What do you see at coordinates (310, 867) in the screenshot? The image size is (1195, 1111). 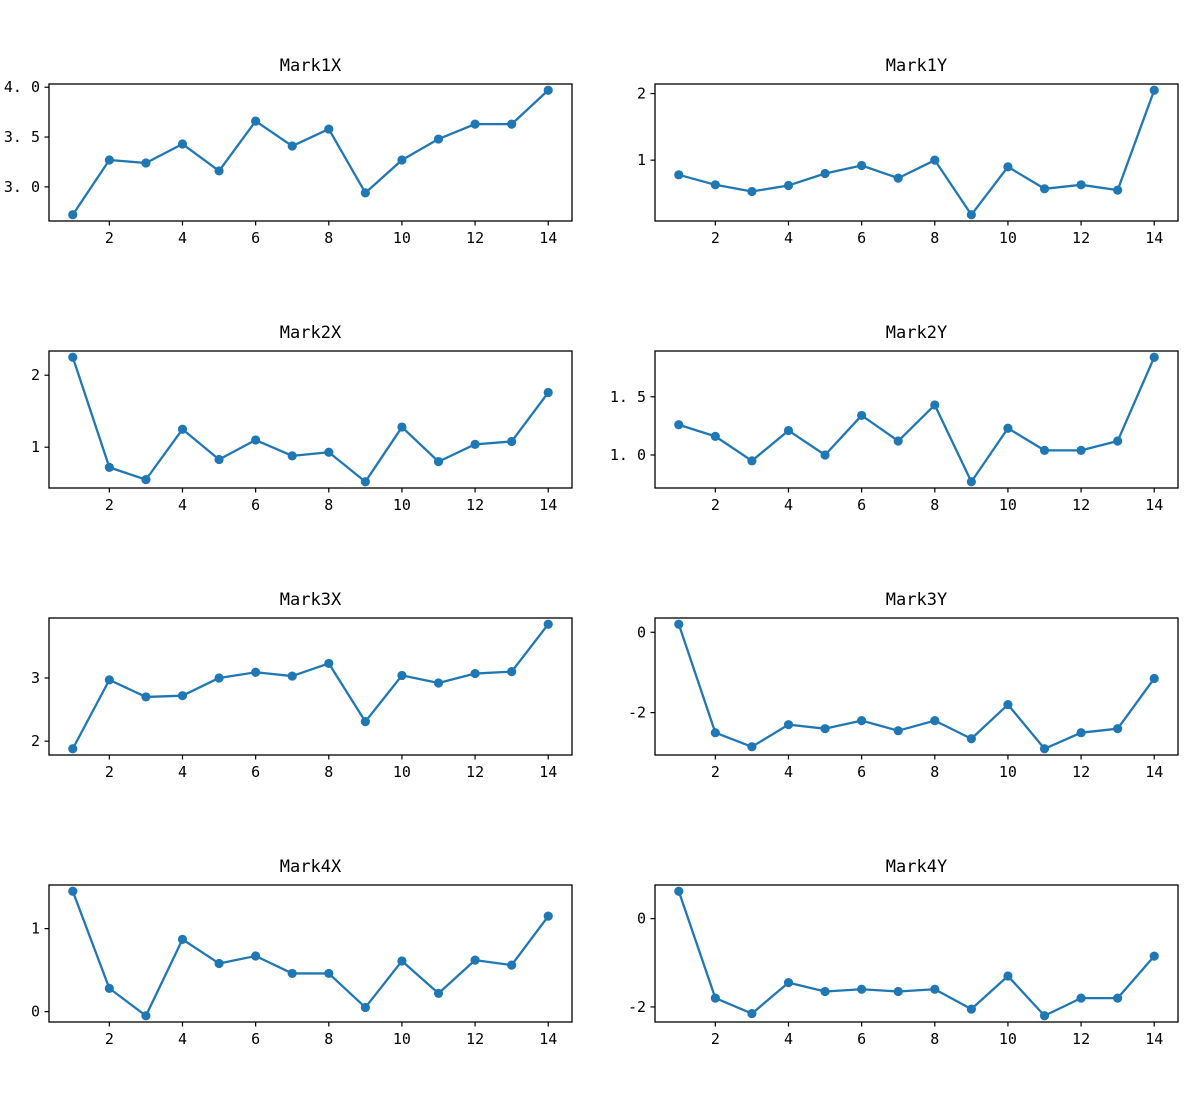 I see `chart-title-mark4x: Mark4X` at bounding box center [310, 867].